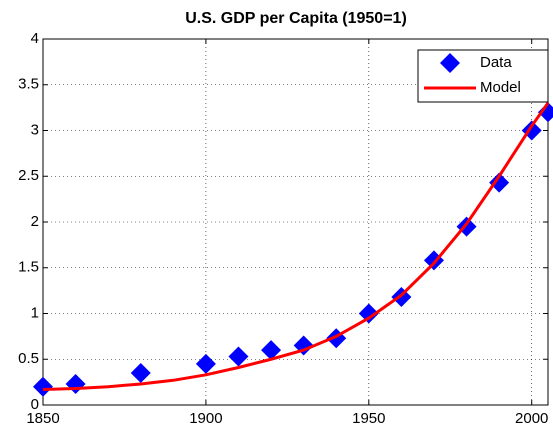 Image resolution: width=553 pixels, height=430 pixels. Describe the element at coordinates (28, 84) in the screenshot. I see `y-tick-label: 3.5` at that location.